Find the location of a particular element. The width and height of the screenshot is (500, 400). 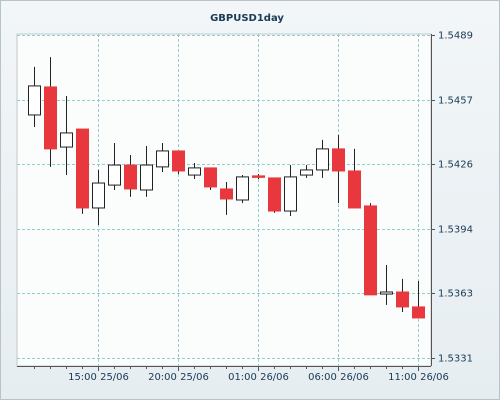

x-tick-label: 06:00 26/06 is located at coordinates (338, 377).